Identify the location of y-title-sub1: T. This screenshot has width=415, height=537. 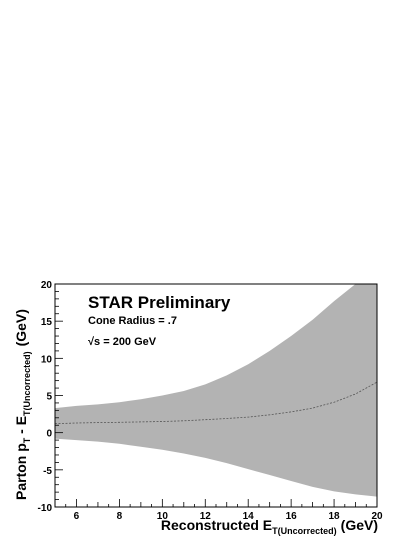
(27, 440).